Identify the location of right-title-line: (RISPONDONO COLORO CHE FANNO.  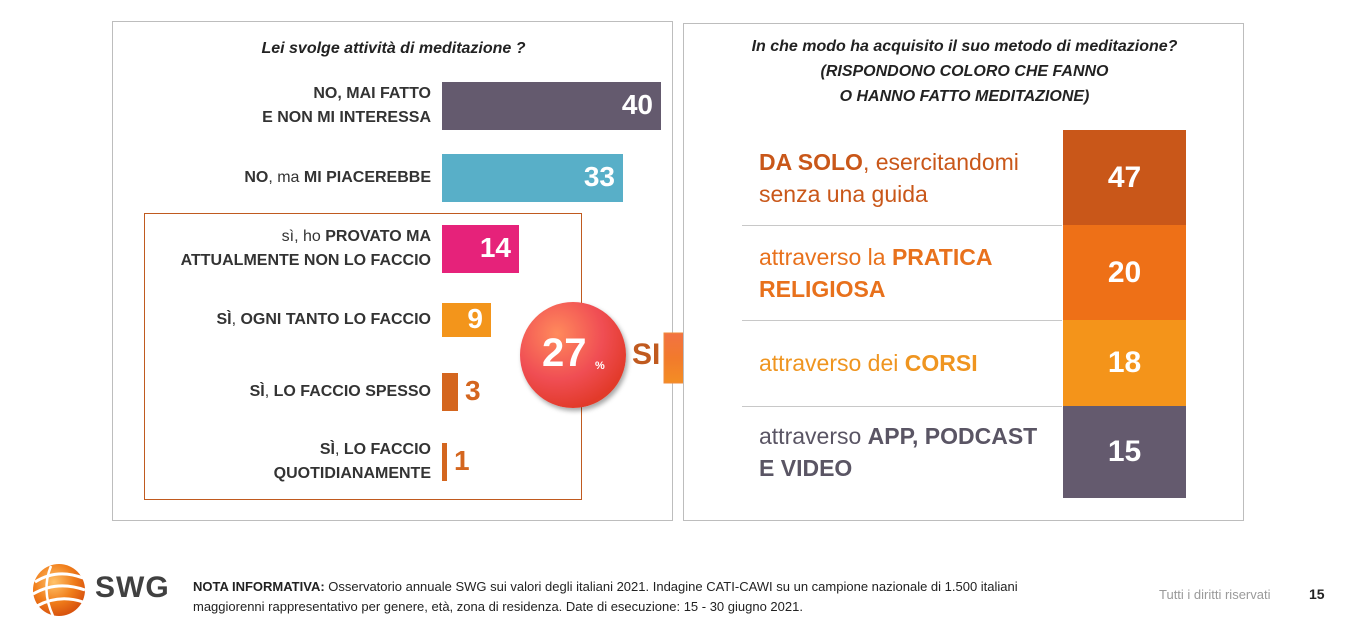
(964, 71).